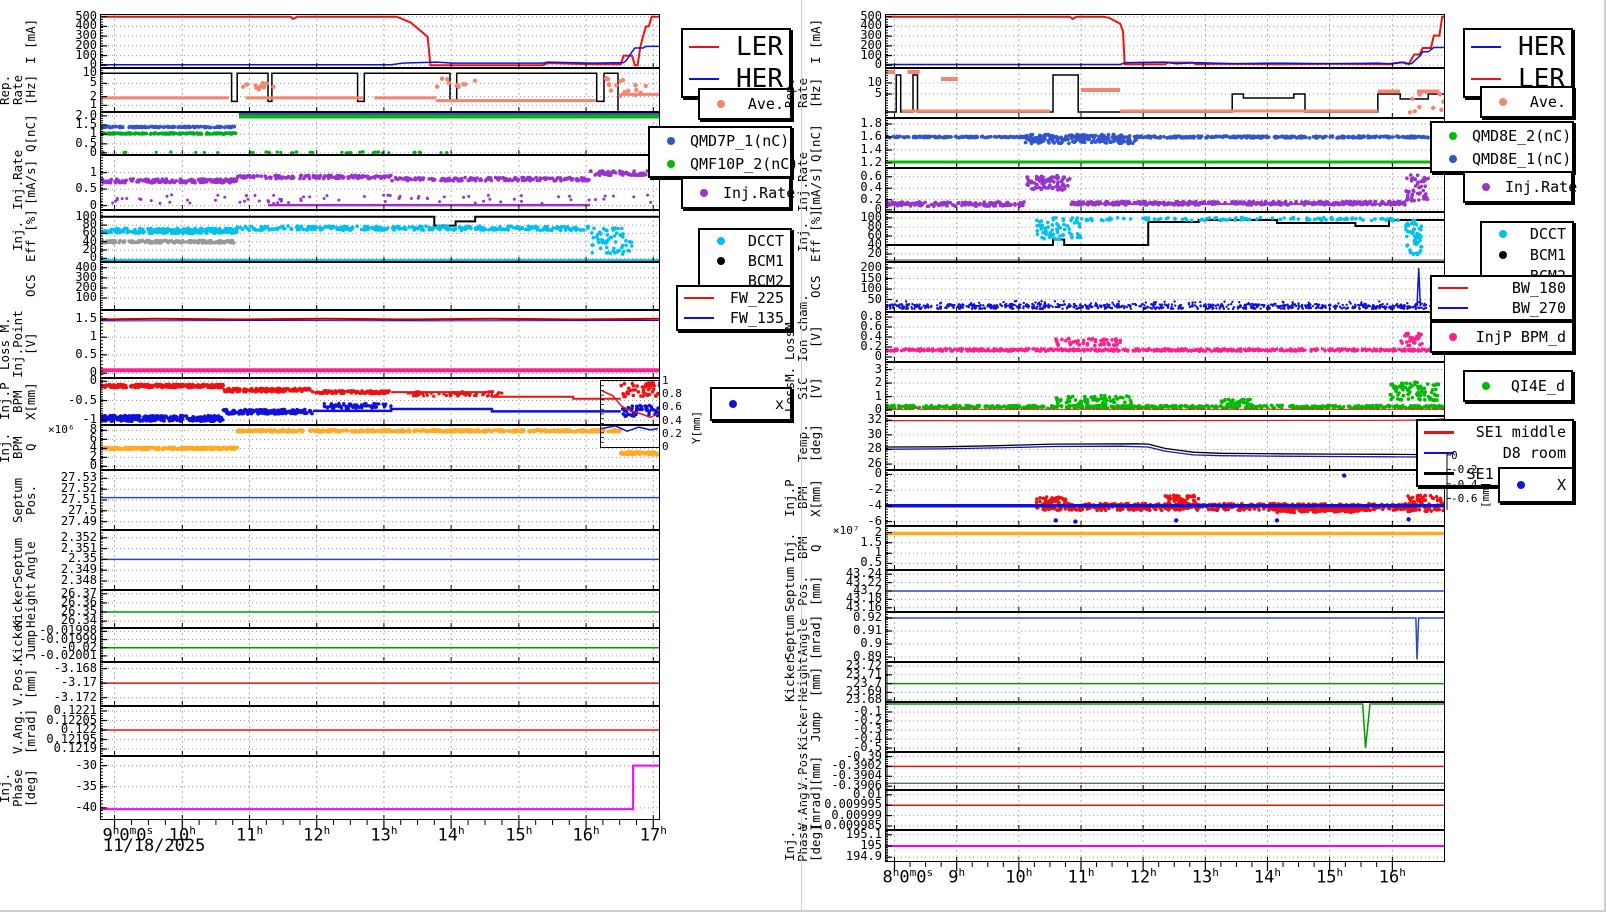  Describe the element at coordinates (765, 261) in the screenshot. I see `legend-label: BCM1` at that location.